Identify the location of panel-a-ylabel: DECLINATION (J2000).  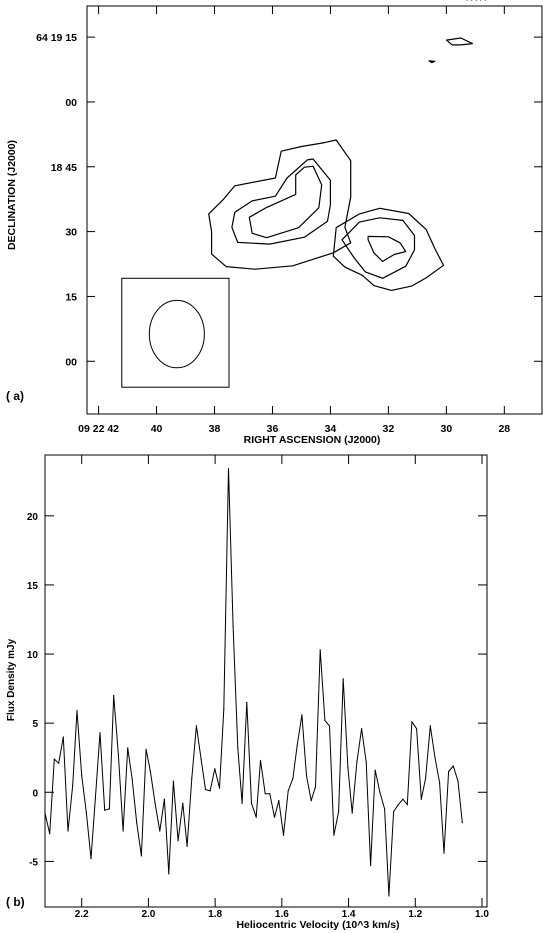
(12, 195).